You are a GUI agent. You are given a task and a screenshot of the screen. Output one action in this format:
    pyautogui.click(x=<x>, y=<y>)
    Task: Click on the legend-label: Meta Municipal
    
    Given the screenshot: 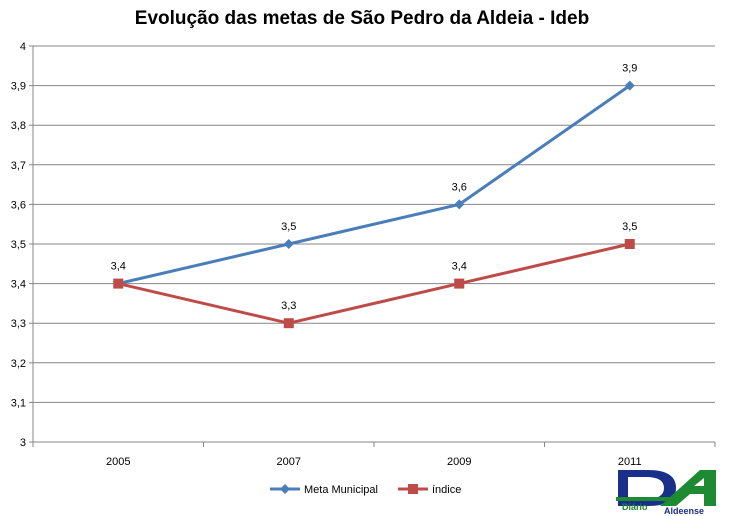 What is the action you would take?
    pyautogui.click(x=341, y=490)
    